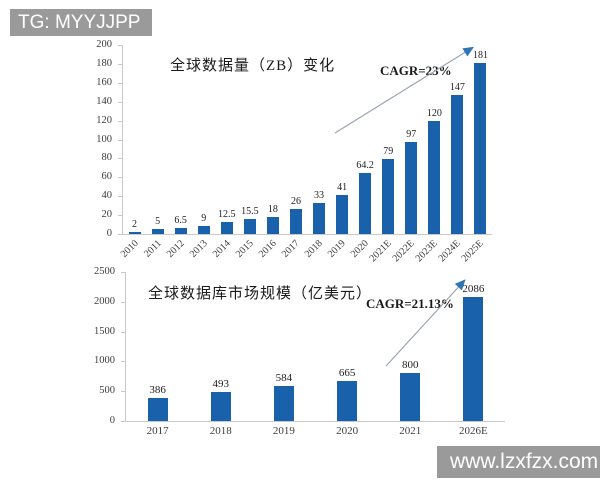  Describe the element at coordinates (347, 431) in the screenshot. I see `x-tick-label: 2020` at that location.